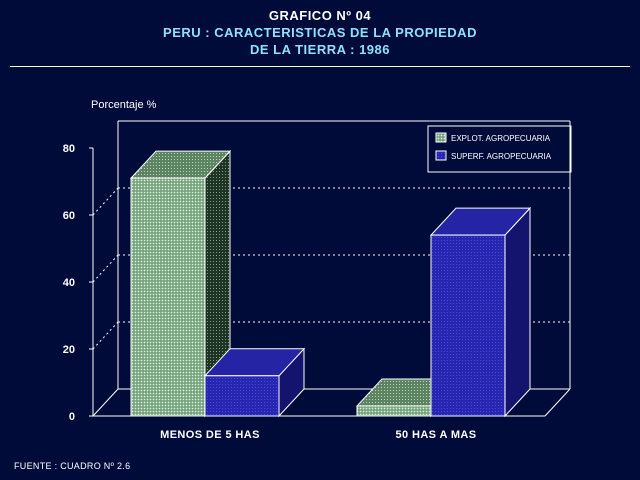  What do you see at coordinates (210, 435) in the screenshot?
I see `x-category-label: MENOS DE 5 HAS` at bounding box center [210, 435].